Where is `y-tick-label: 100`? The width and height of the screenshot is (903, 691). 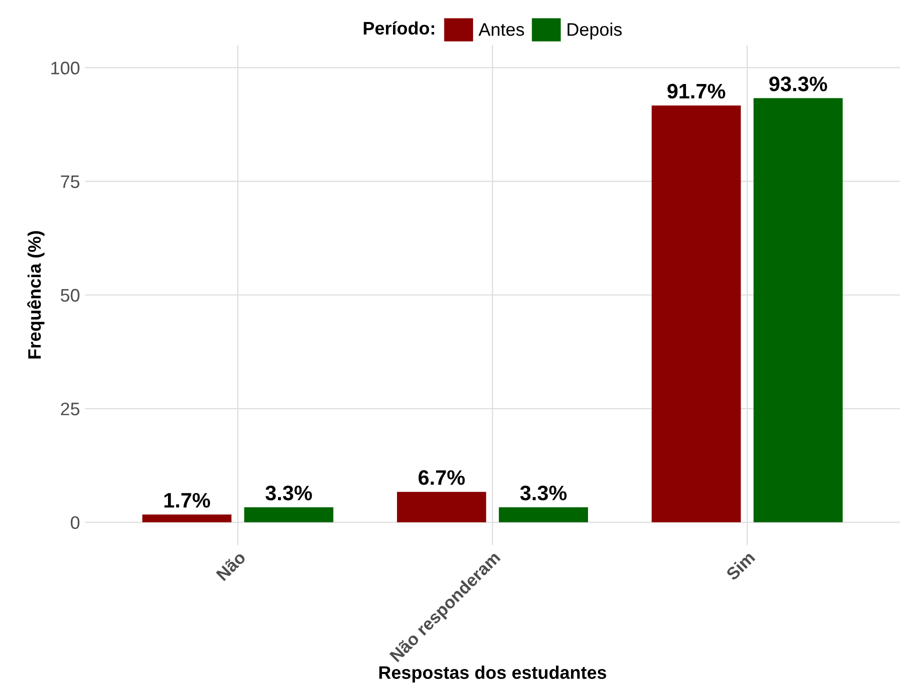 y-tick-label: 100 is located at coordinates (65, 68).